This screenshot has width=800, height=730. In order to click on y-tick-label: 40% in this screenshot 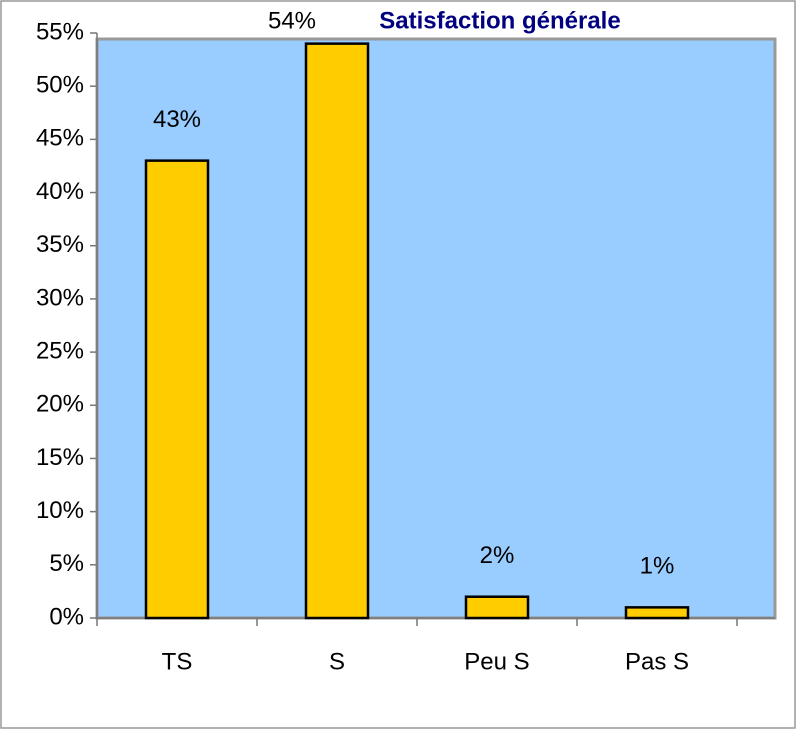, I will do `click(60, 191)`.